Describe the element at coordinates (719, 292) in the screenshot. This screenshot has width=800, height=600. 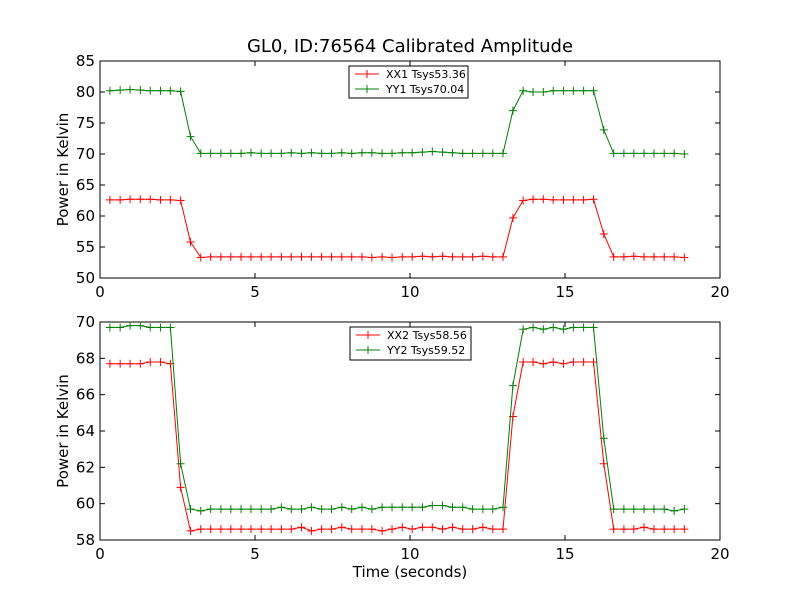
I see `x-tick-label: 20` at that location.